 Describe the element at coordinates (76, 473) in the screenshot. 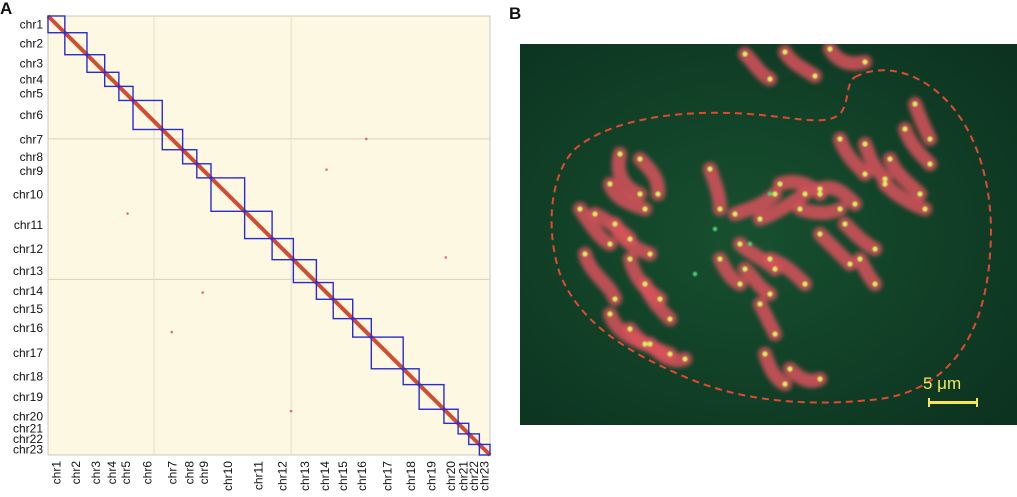

I see `x-tick-label: chr2` at that location.